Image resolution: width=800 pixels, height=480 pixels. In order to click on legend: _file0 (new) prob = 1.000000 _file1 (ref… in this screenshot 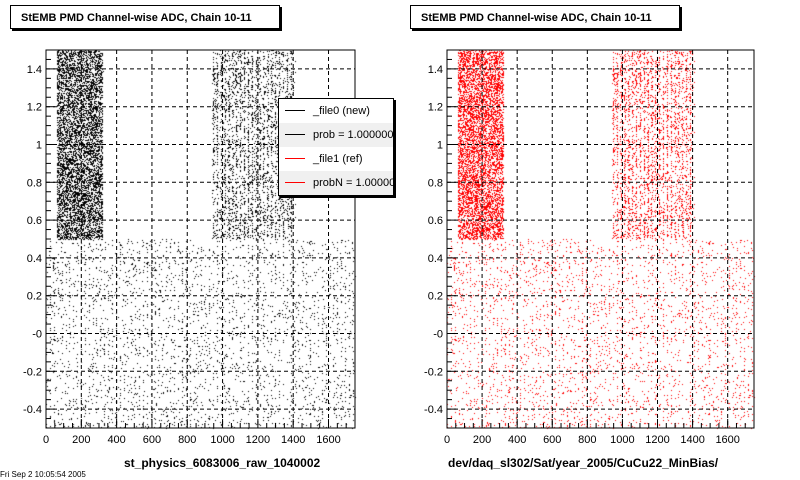, I will do `click(336, 147)`.